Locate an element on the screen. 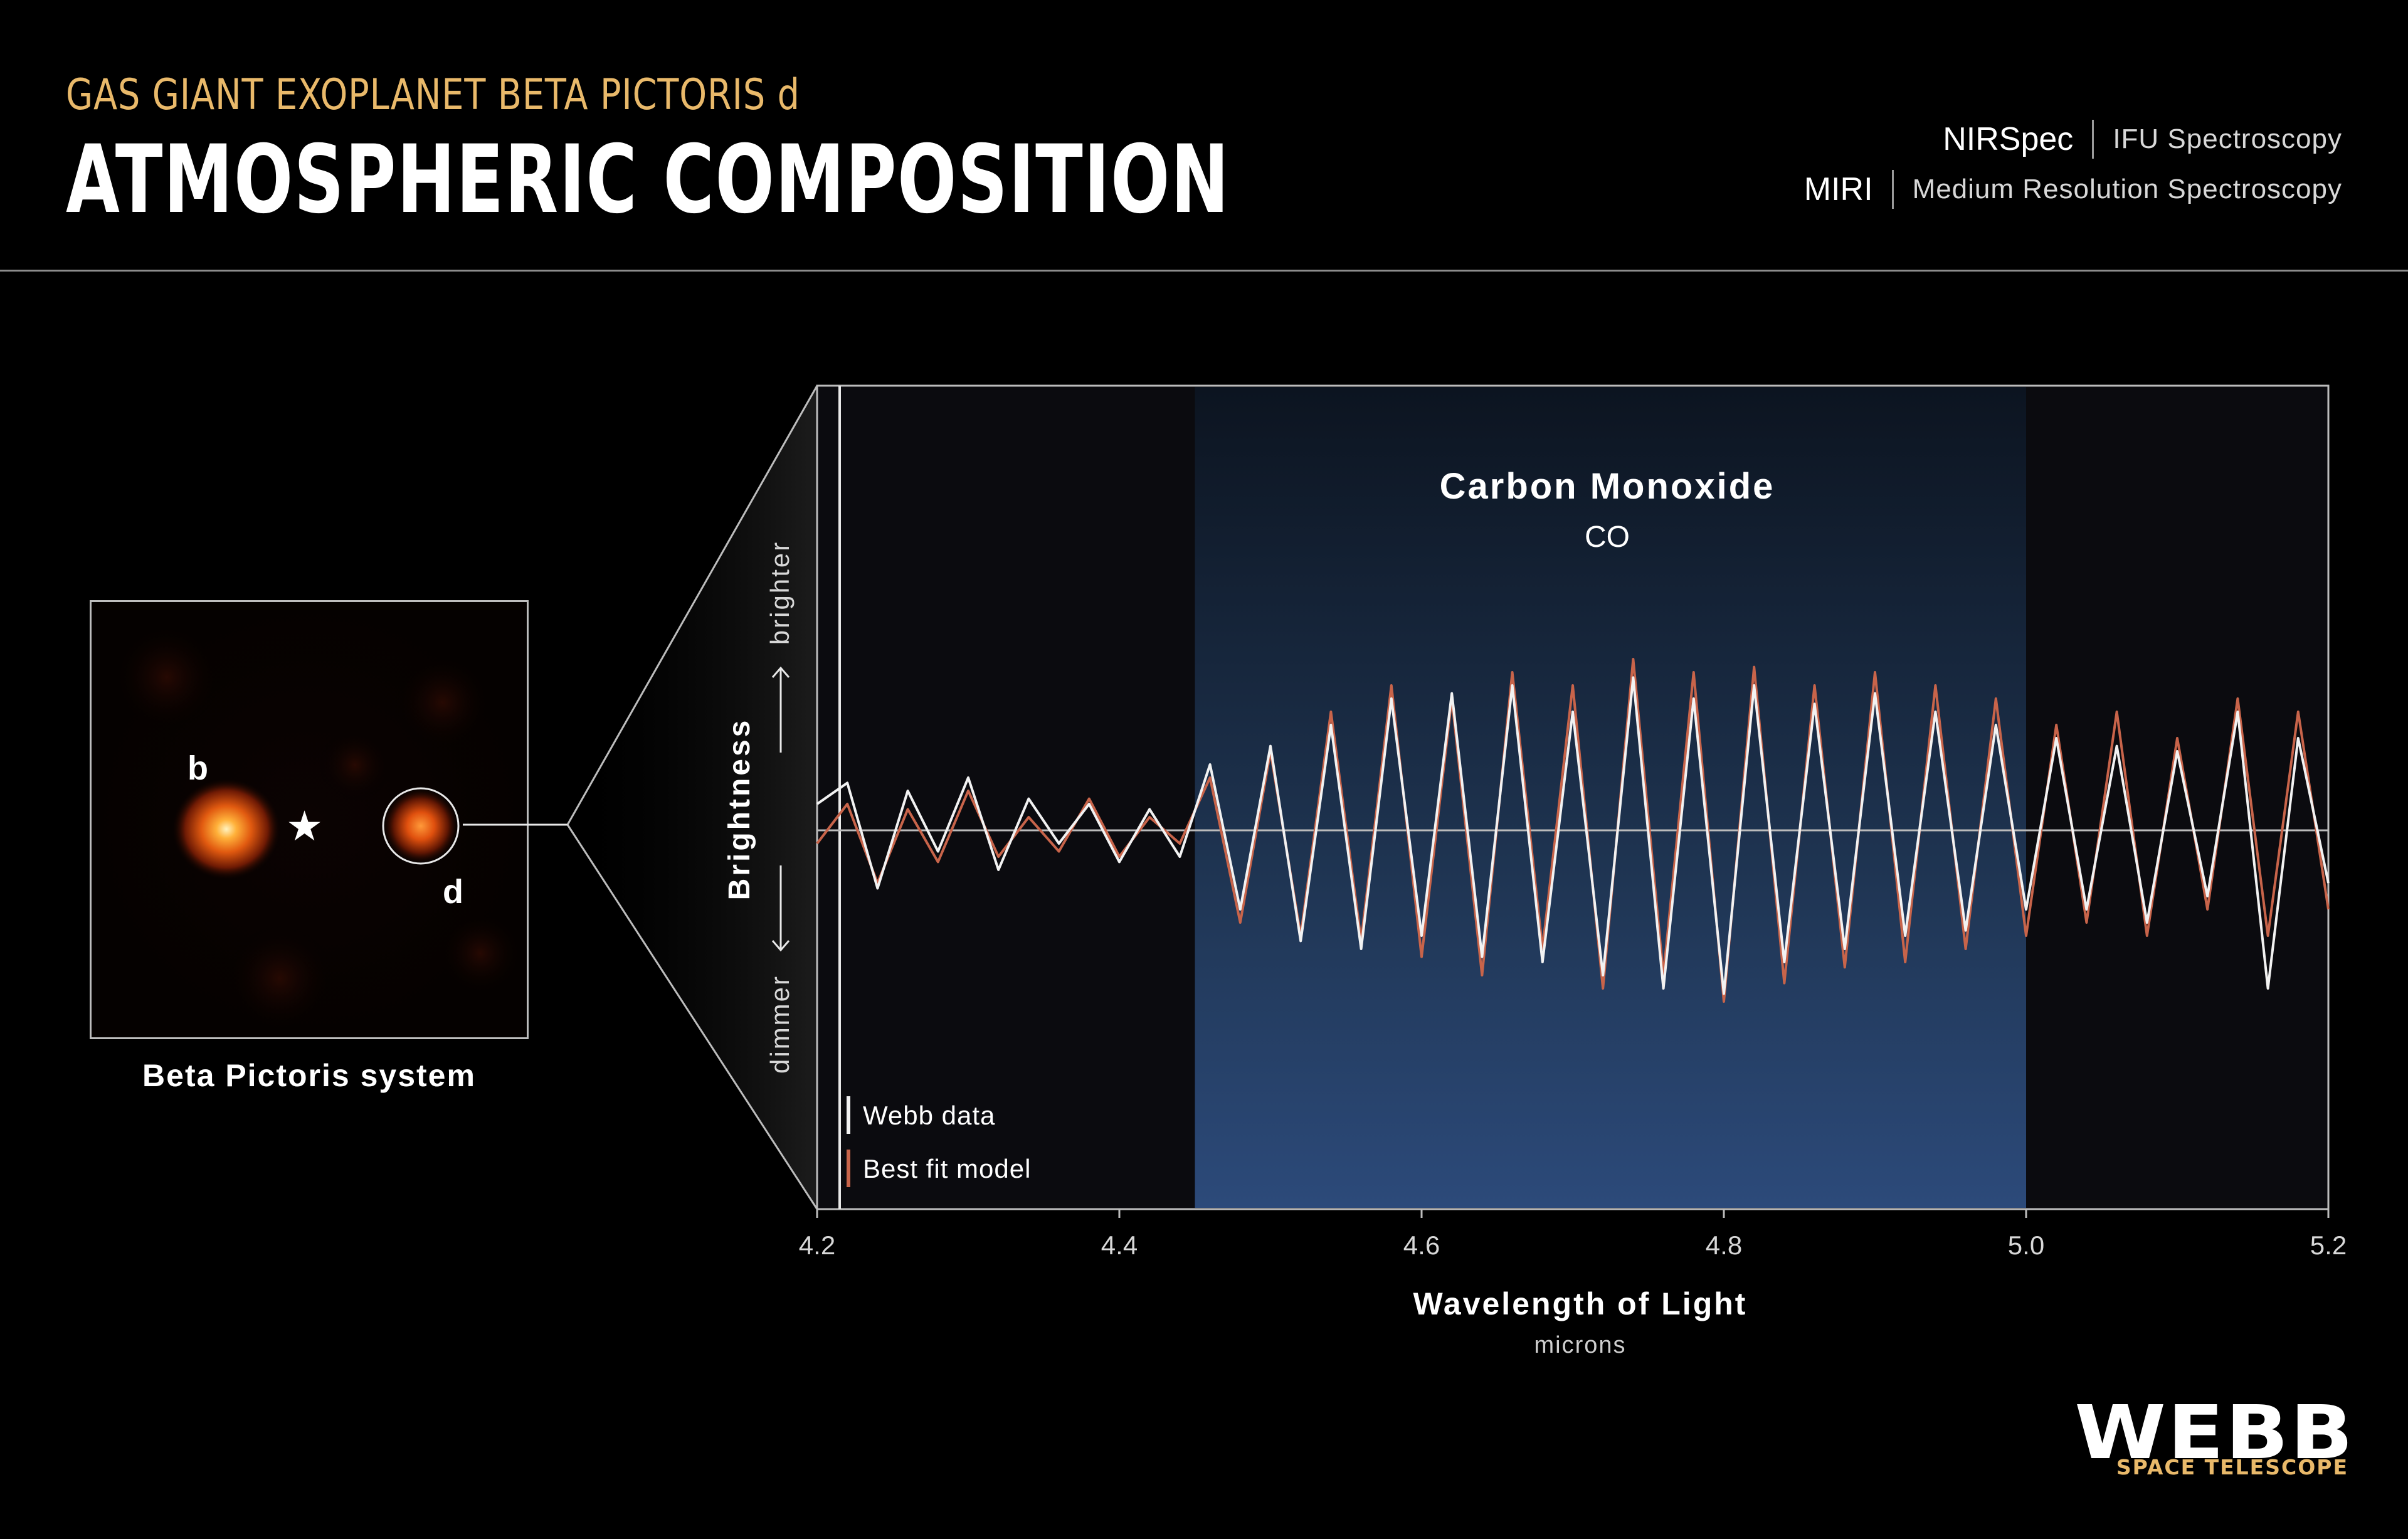 The height and width of the screenshot is (1539, 2408). y-axis-label-group: Brightness is located at coordinates (739, 809).